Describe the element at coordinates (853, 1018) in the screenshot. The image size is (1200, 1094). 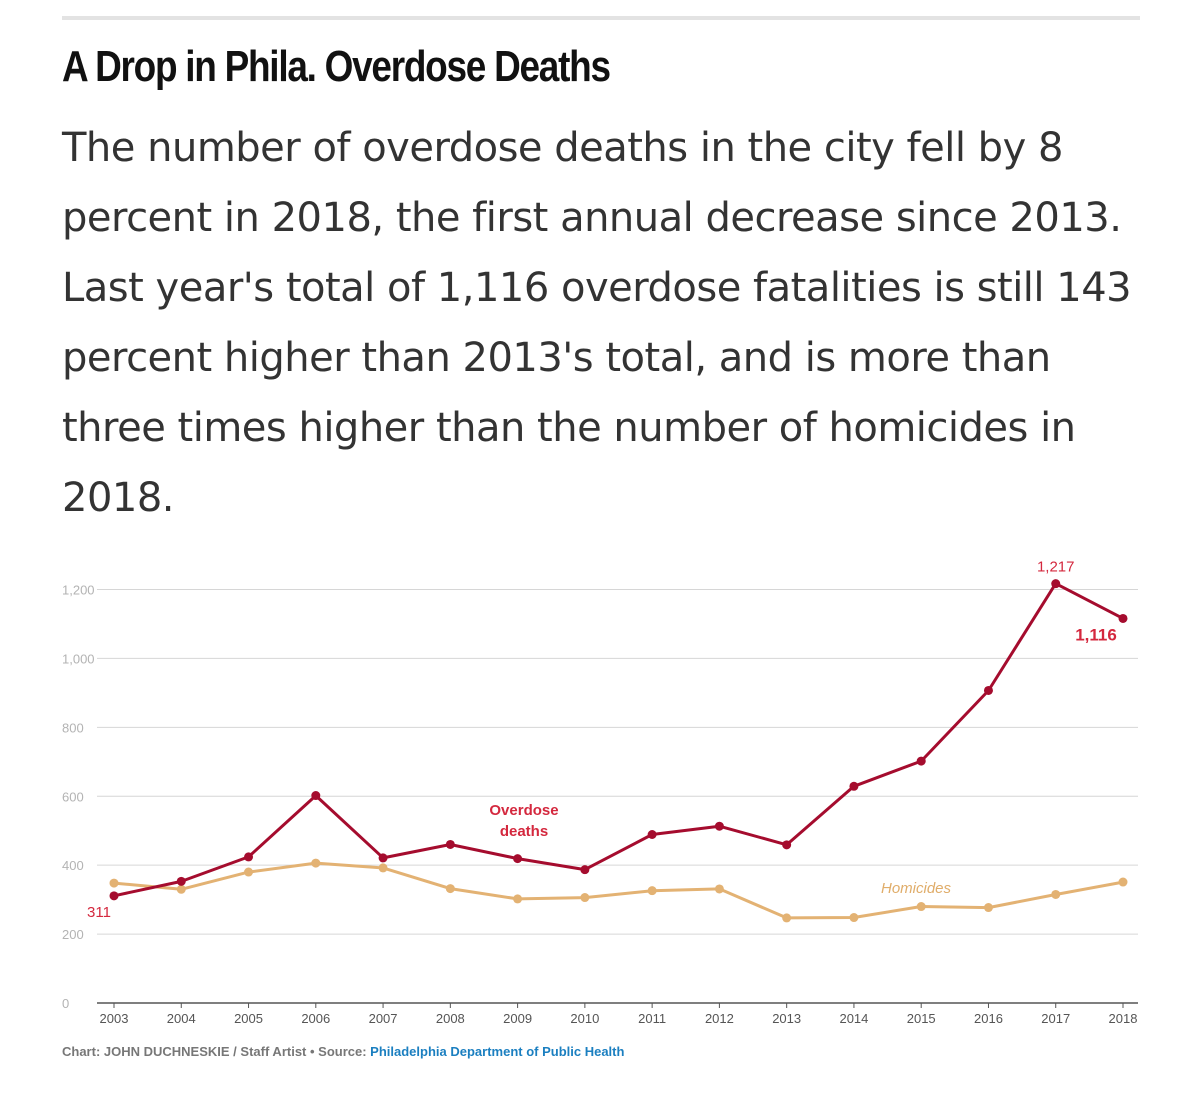
I see `x-tick-label: 2014` at that location.